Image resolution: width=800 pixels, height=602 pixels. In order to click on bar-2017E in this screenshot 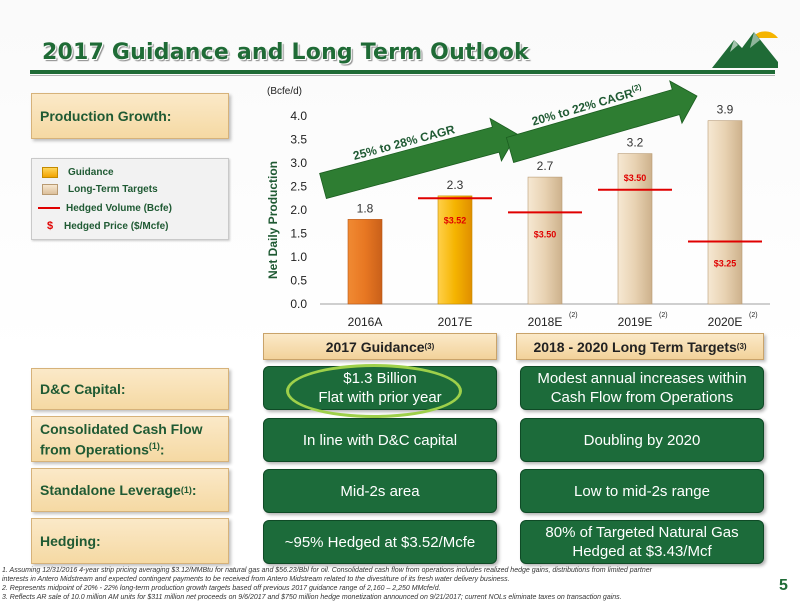, I will do `click(455, 250)`.